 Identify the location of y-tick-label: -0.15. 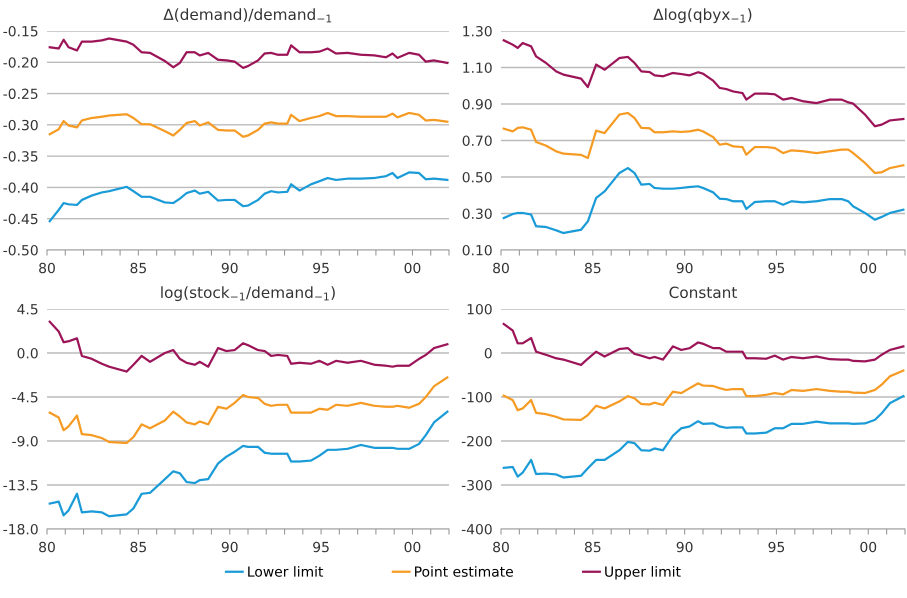
(20, 31).